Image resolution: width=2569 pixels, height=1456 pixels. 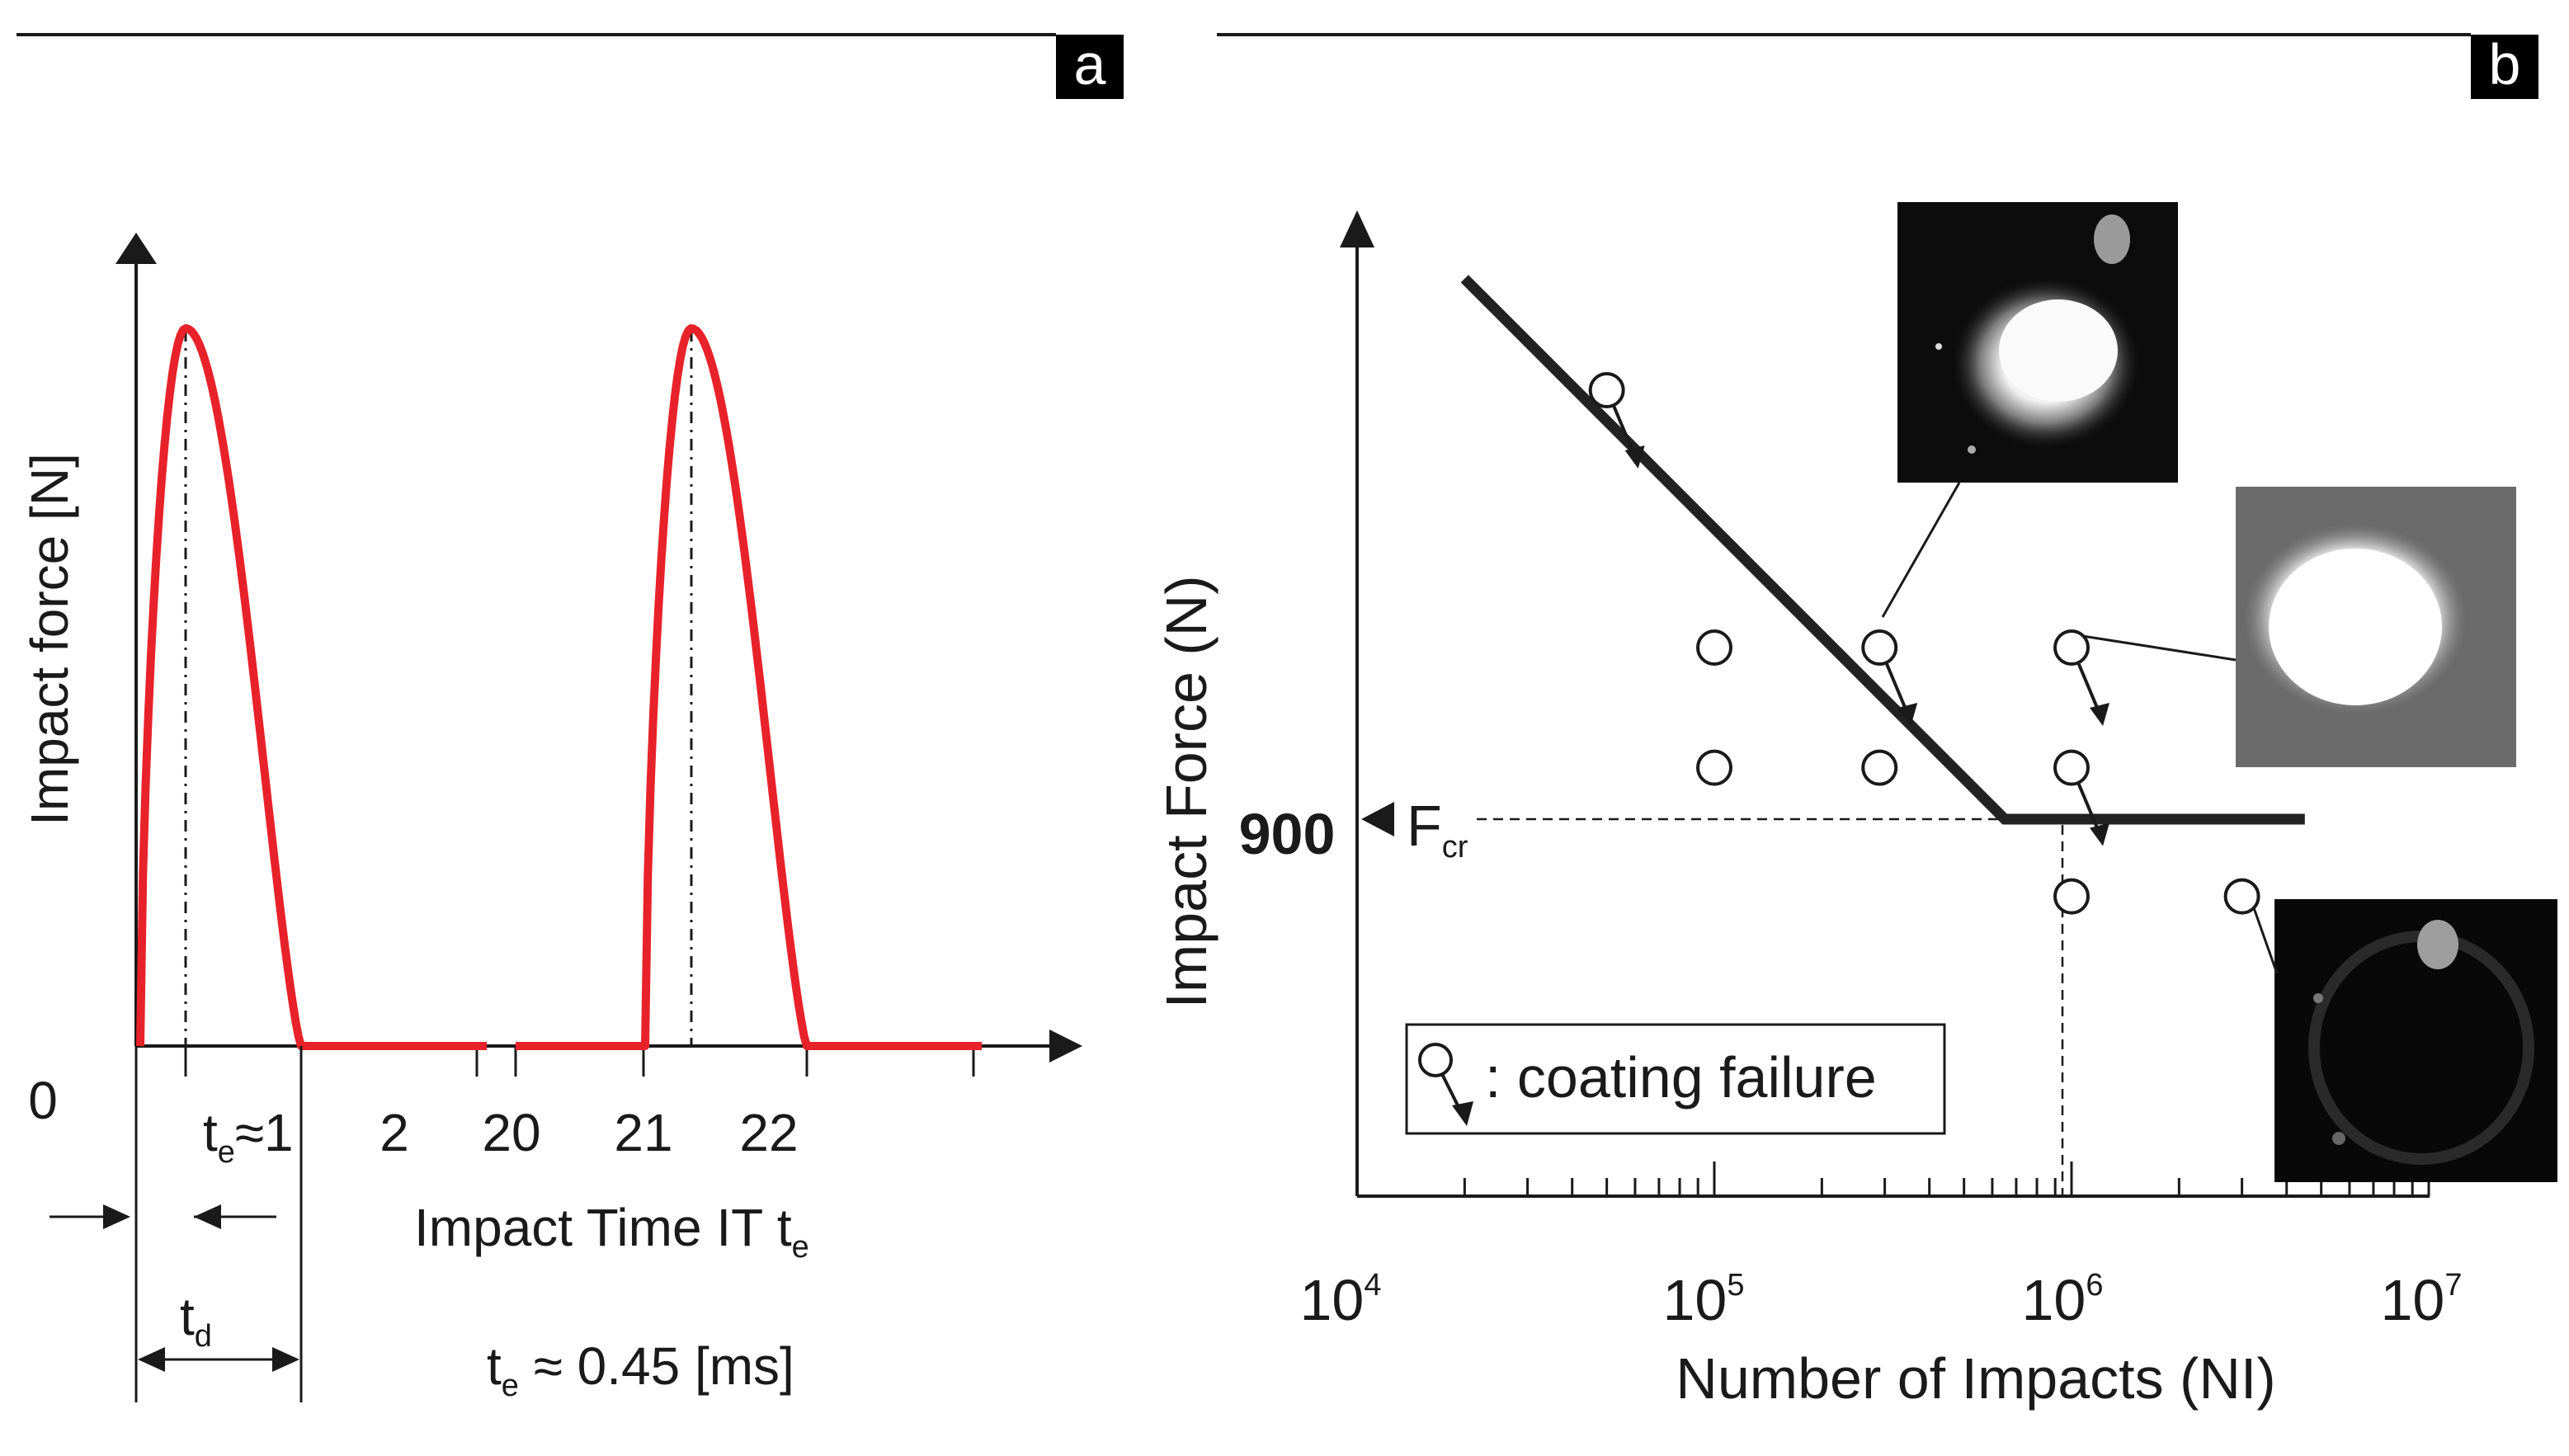 What do you see at coordinates (1703, 1300) in the screenshot?
I see `x-tick-label-1e5: 10⁵` at bounding box center [1703, 1300].